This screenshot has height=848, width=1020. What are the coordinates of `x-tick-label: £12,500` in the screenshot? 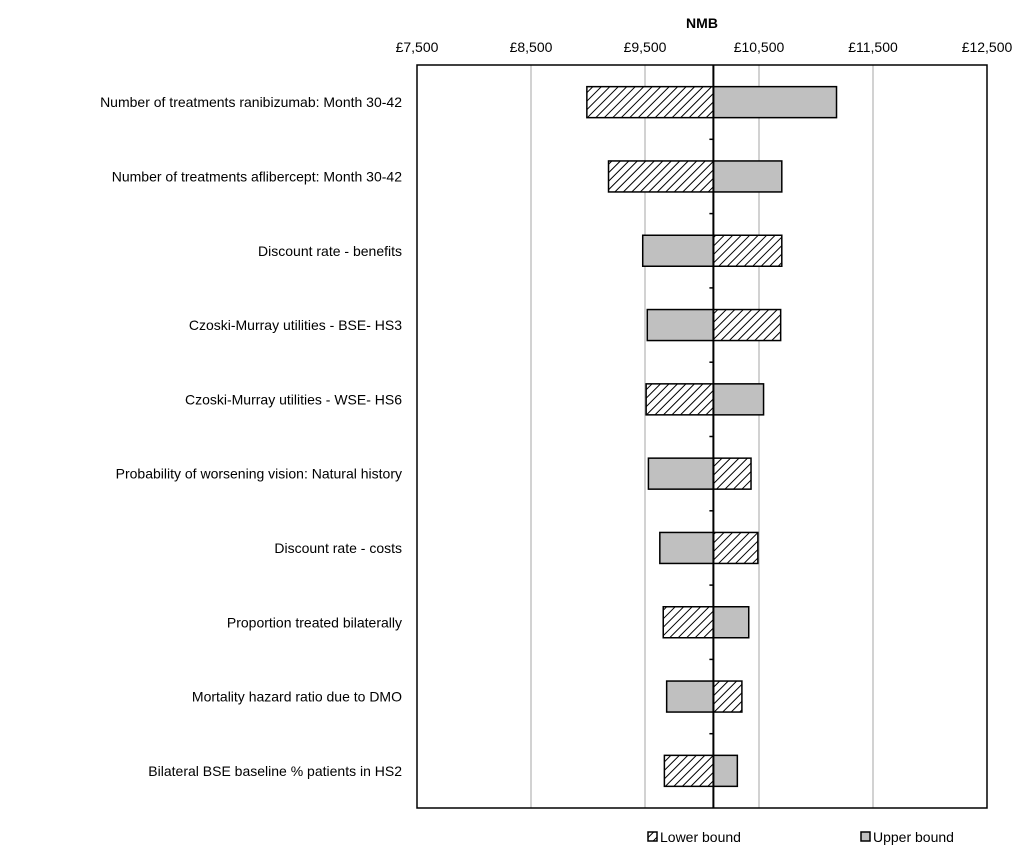 It's located at (987, 47).